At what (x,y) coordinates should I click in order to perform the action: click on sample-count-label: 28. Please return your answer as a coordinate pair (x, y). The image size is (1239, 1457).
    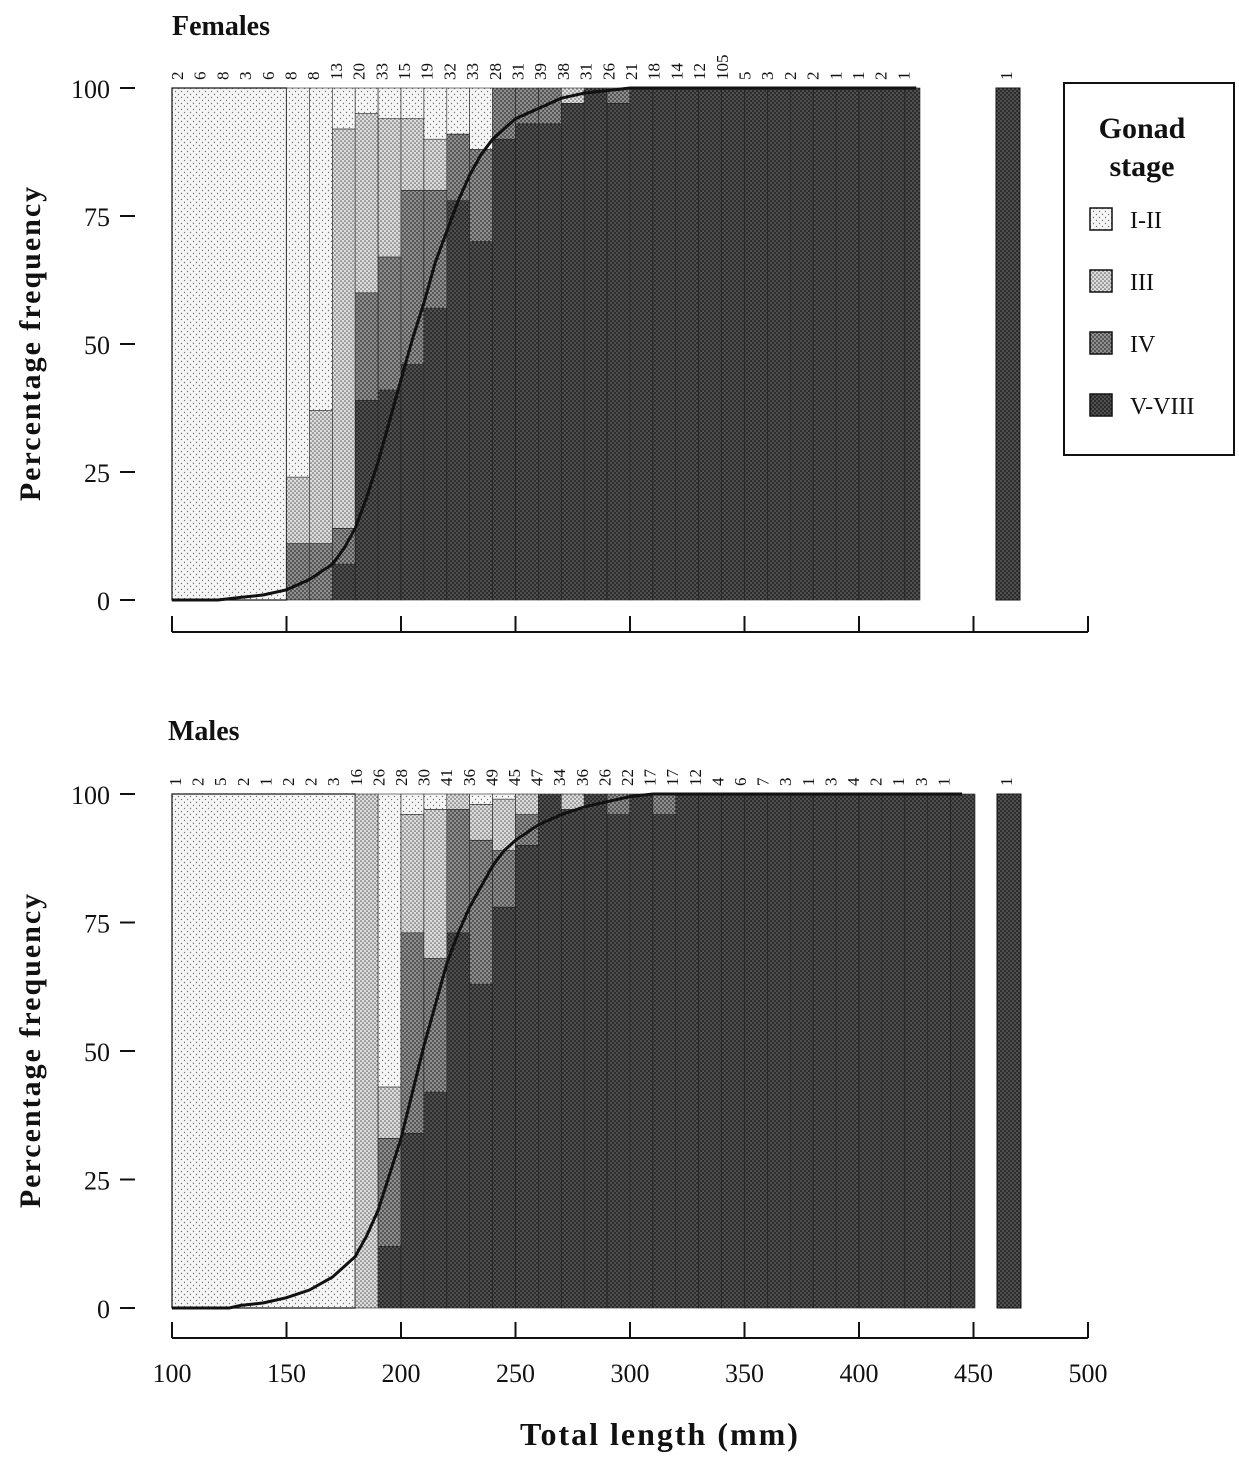
    Looking at the image, I should click on (495, 71).